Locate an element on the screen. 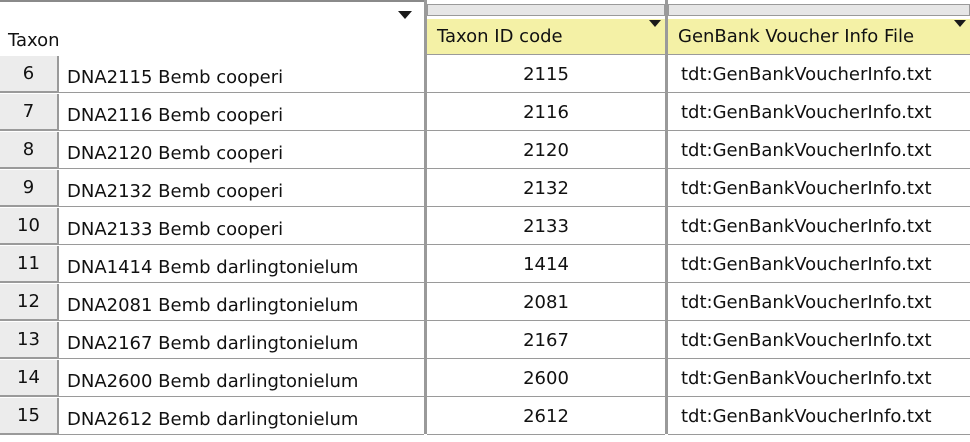 The width and height of the screenshot is (970, 442). taxon-id-cell: 2600 is located at coordinates (546, 378).